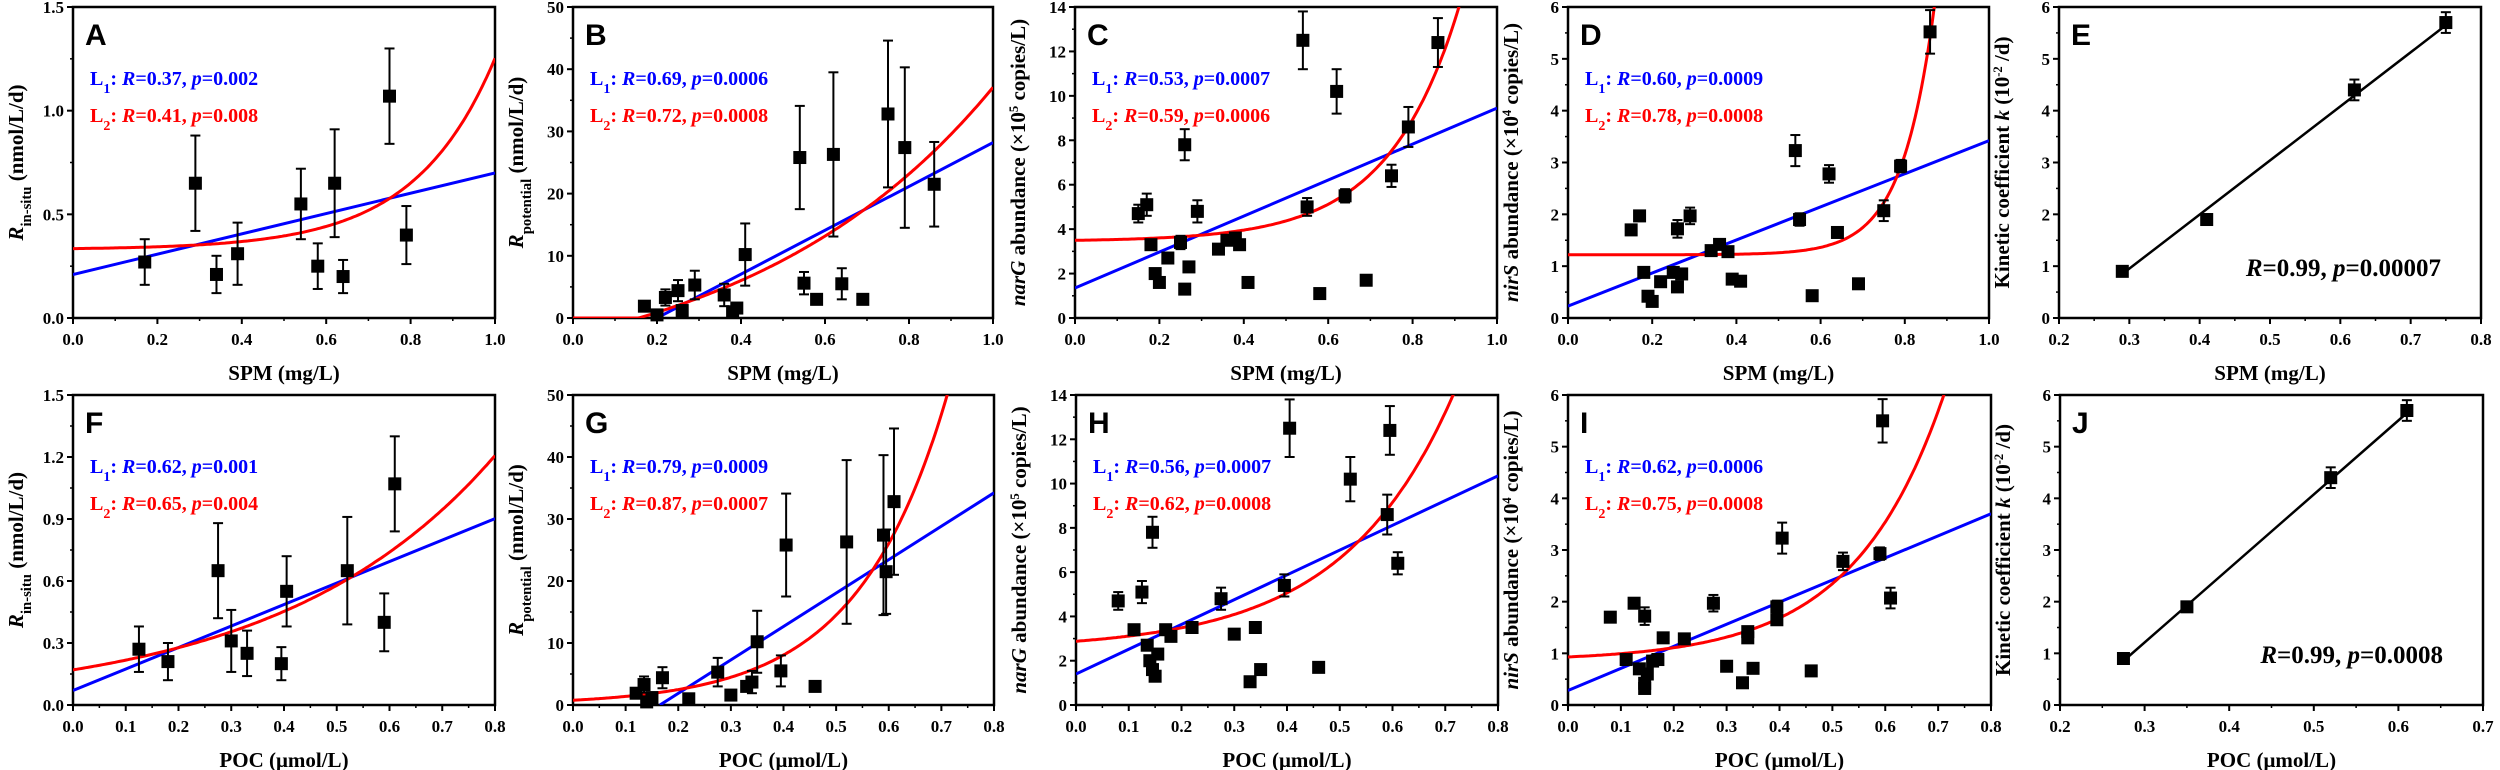 Image resolution: width=2500 pixels, height=770 pixels. What do you see at coordinates (164, 504) in the screenshot?
I see `r-value: 0.65` at bounding box center [164, 504].